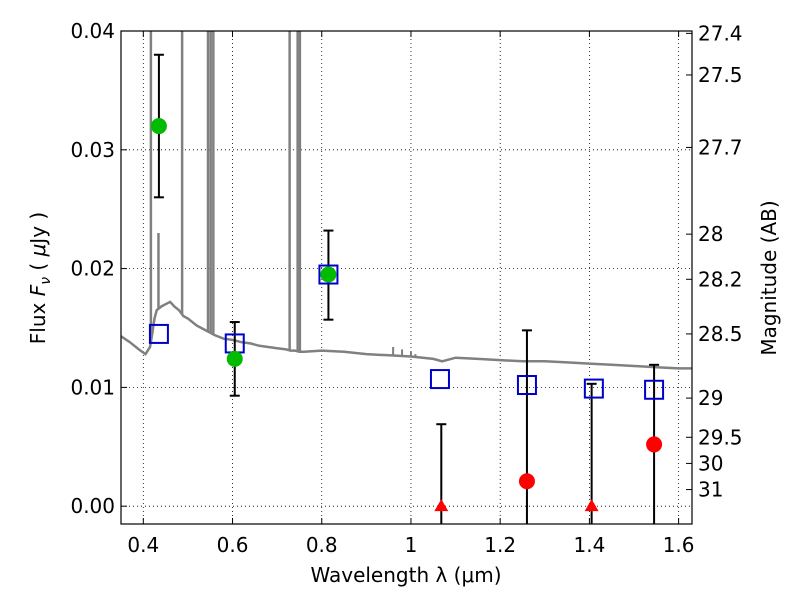 The height and width of the screenshot is (600, 800). What do you see at coordinates (92, 506) in the screenshot?
I see `y-tick-label: 0.00` at bounding box center [92, 506].